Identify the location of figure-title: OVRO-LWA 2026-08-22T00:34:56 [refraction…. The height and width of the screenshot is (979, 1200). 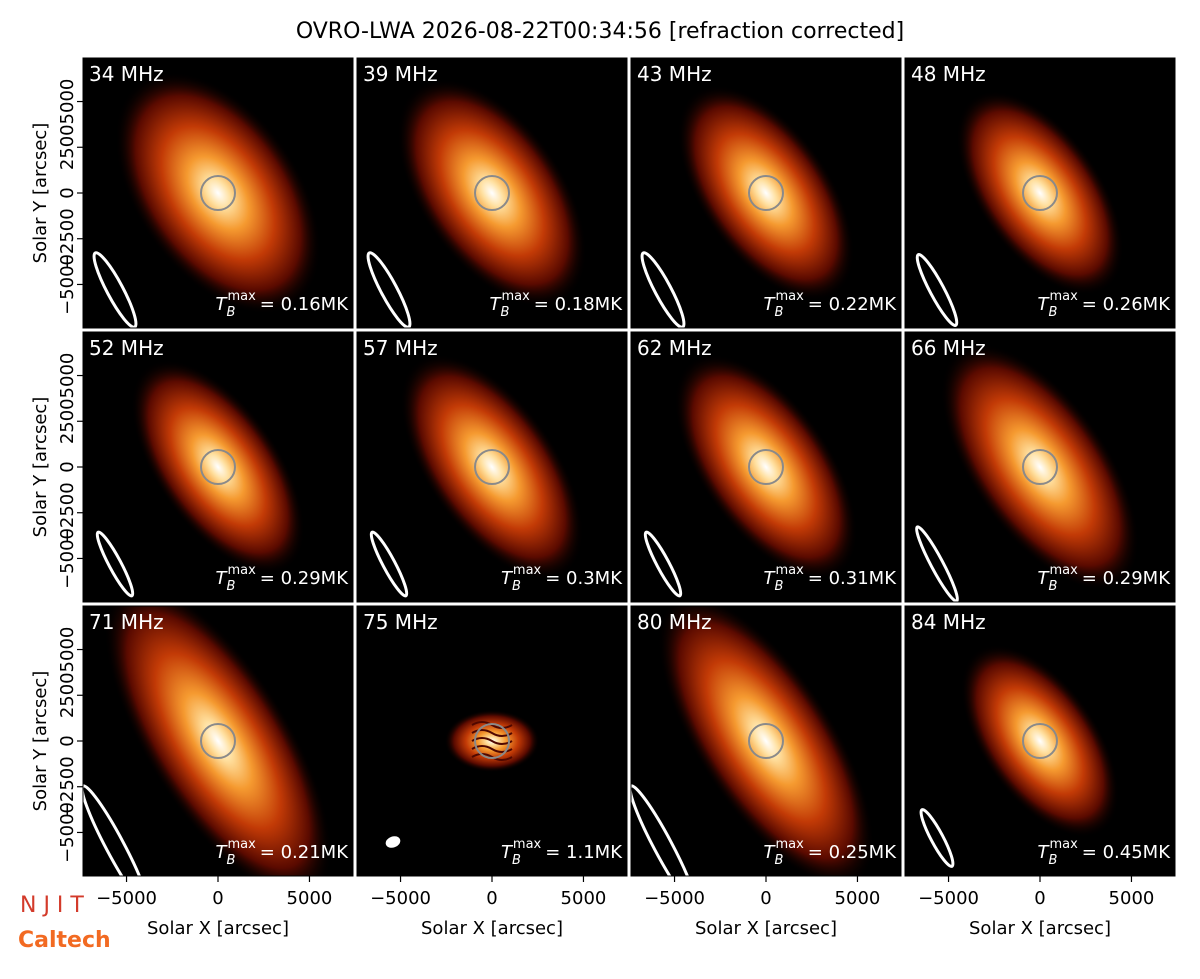
(600, 31).